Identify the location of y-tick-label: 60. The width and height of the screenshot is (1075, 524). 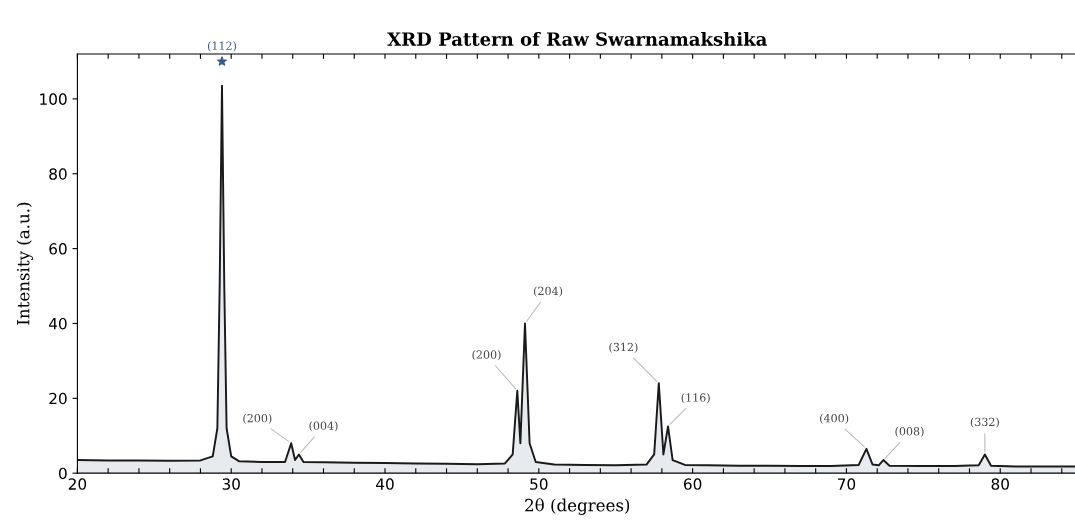
(58, 249).